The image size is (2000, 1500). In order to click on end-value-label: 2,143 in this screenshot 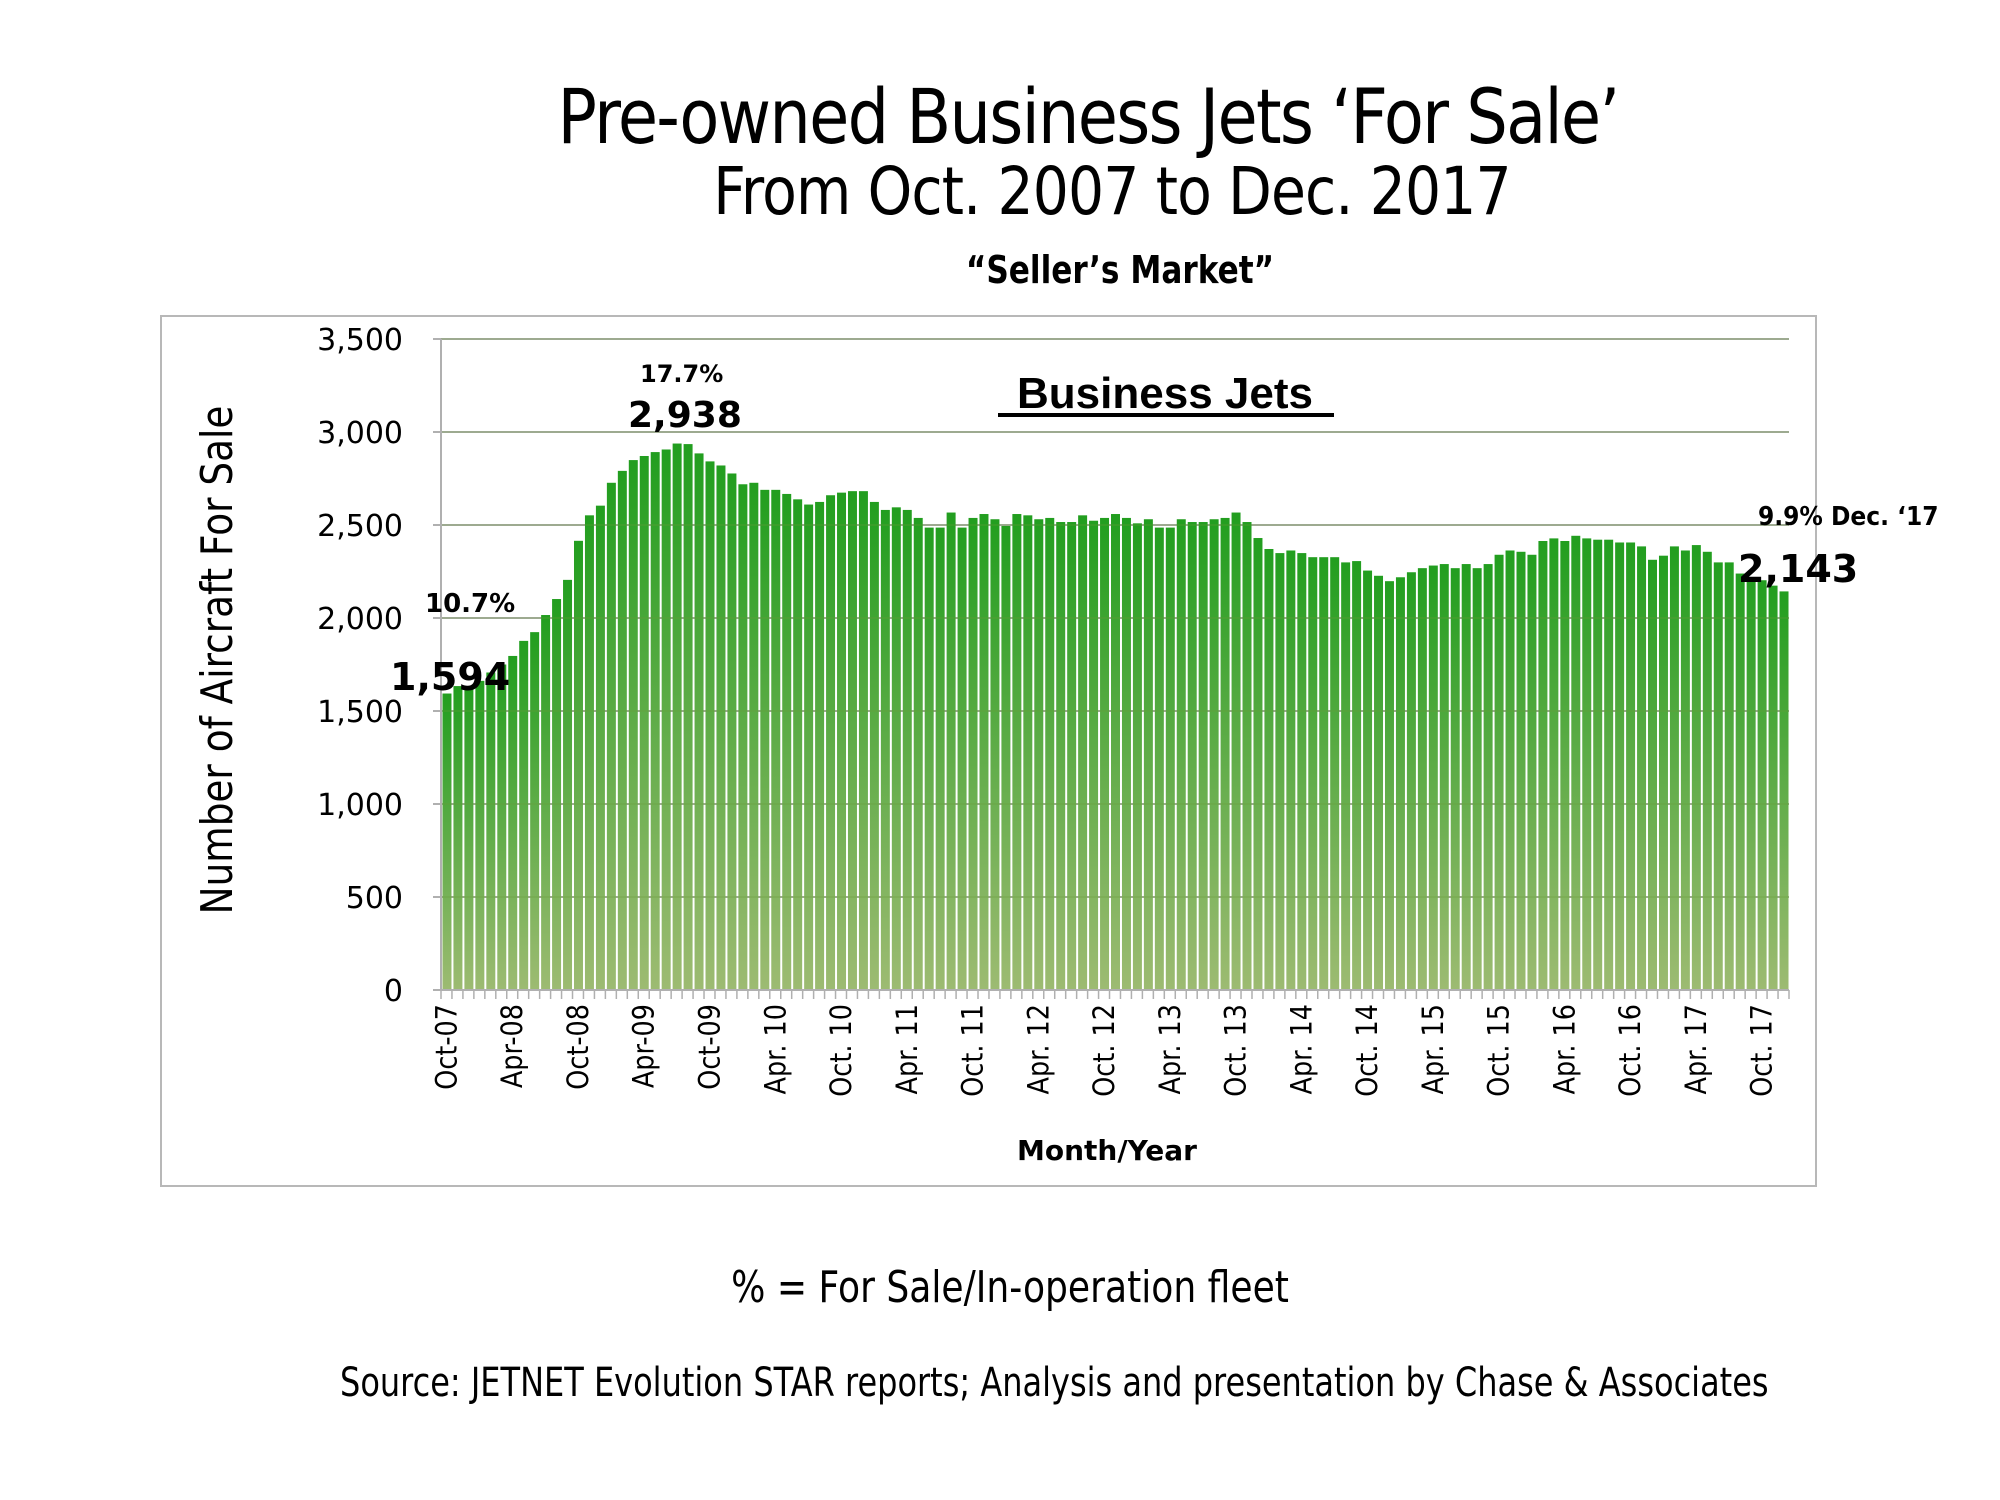, I will do `click(1798, 569)`.